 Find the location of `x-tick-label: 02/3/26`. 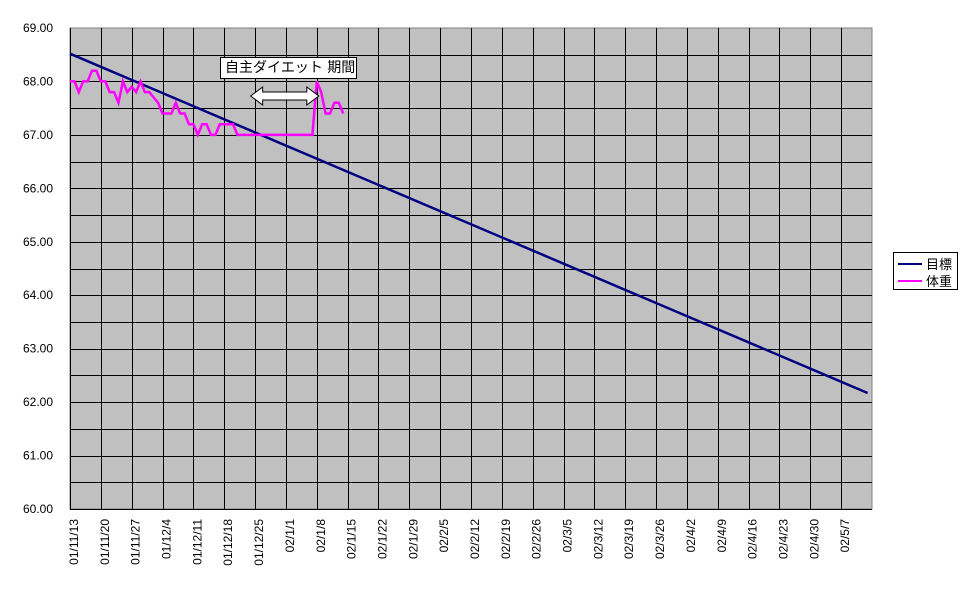

x-tick-label: 02/3/26 is located at coordinates (660, 539).